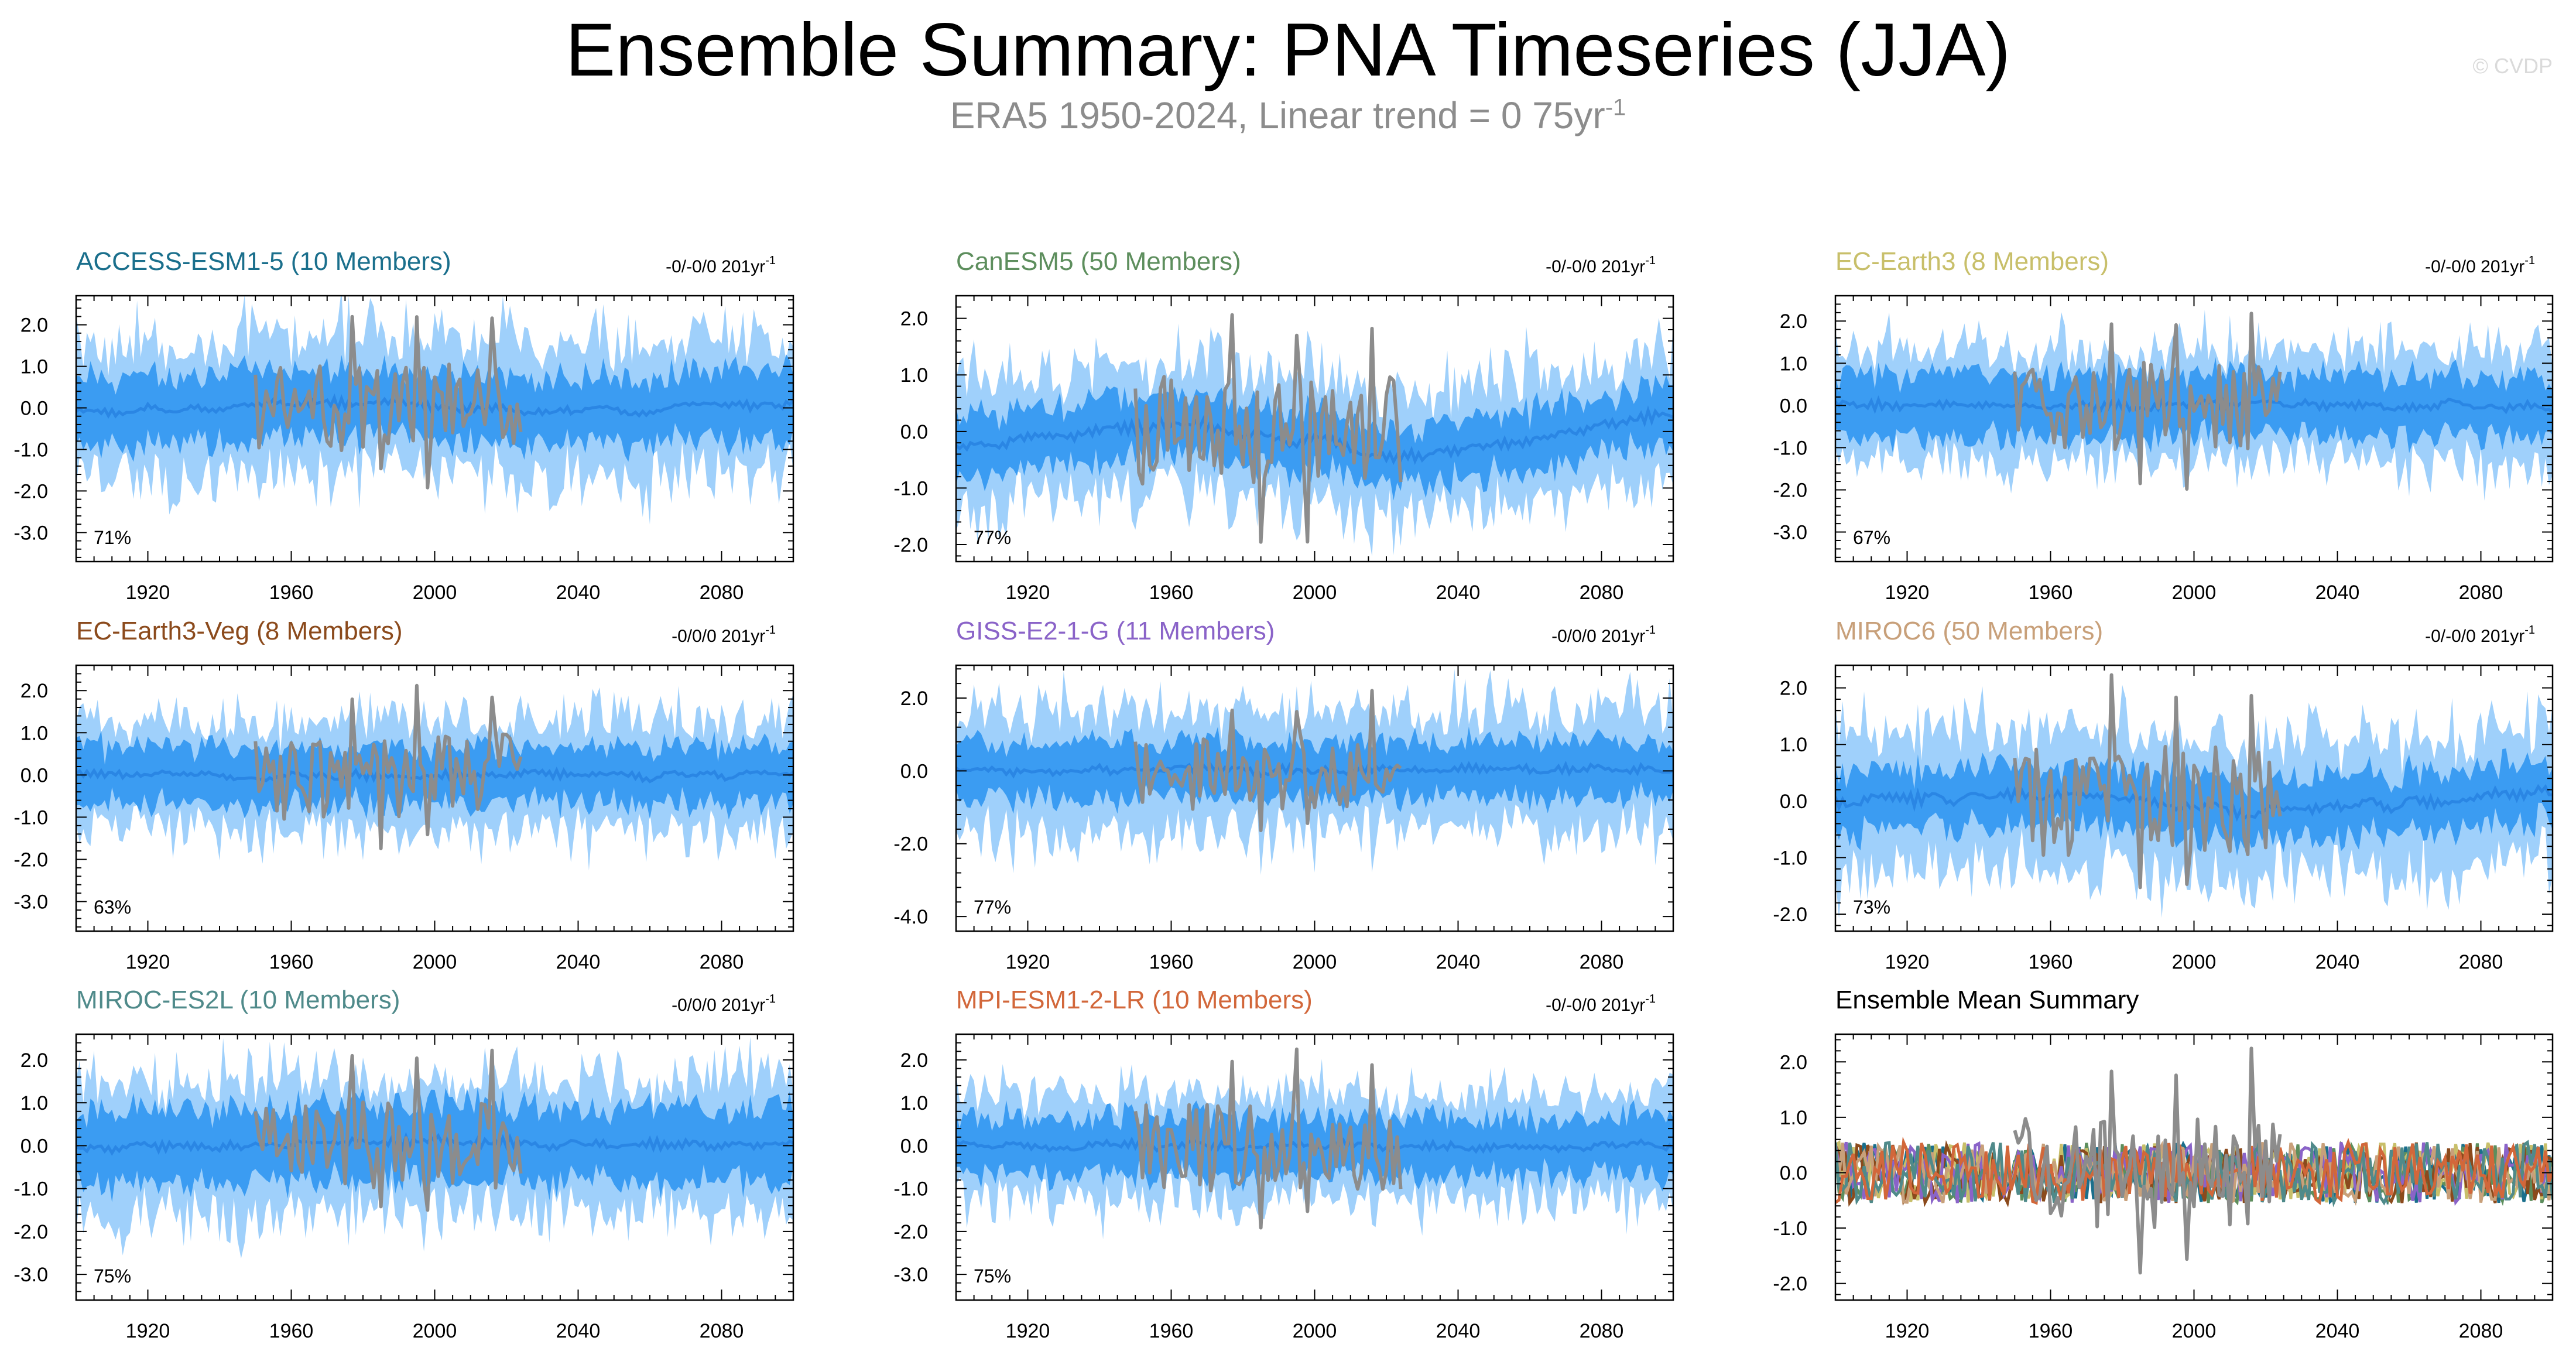  I want to click on panel-title: Ensemble Mean Summary, so click(1987, 1000).